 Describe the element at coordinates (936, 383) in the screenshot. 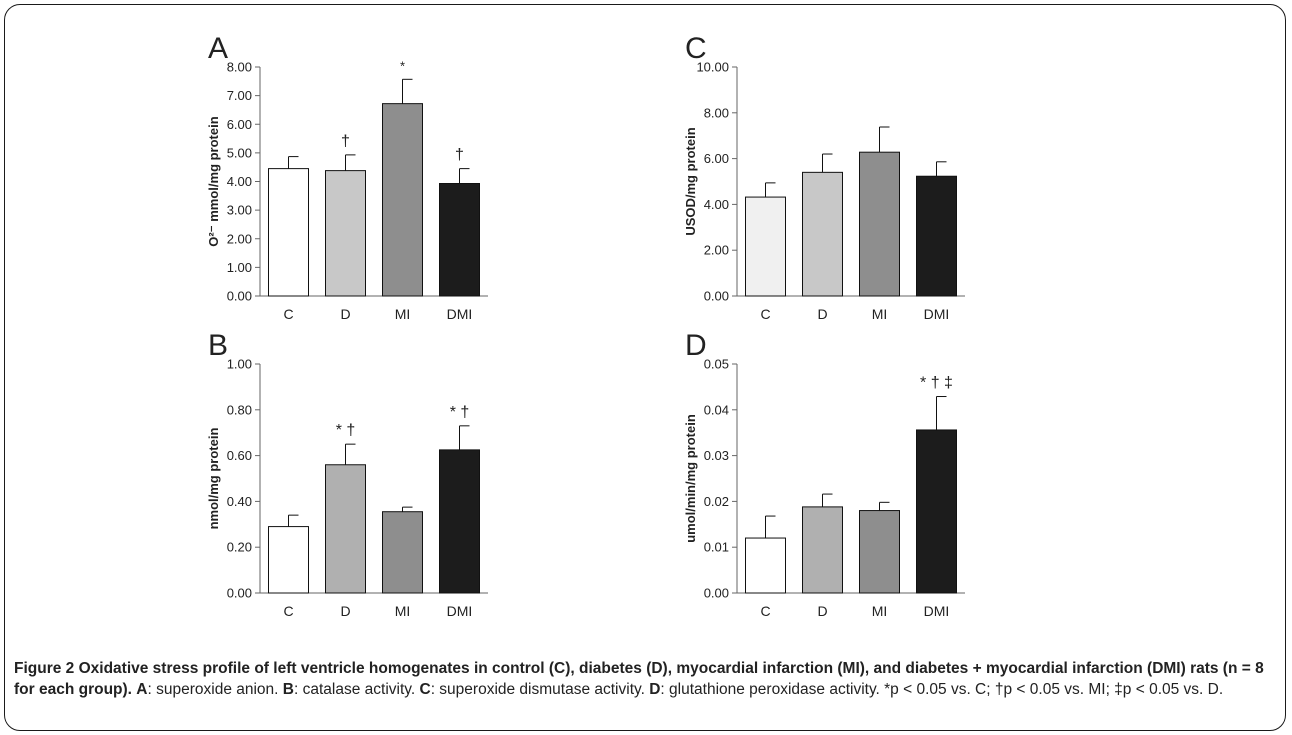

I see `significance-marker: * † ‡` at that location.